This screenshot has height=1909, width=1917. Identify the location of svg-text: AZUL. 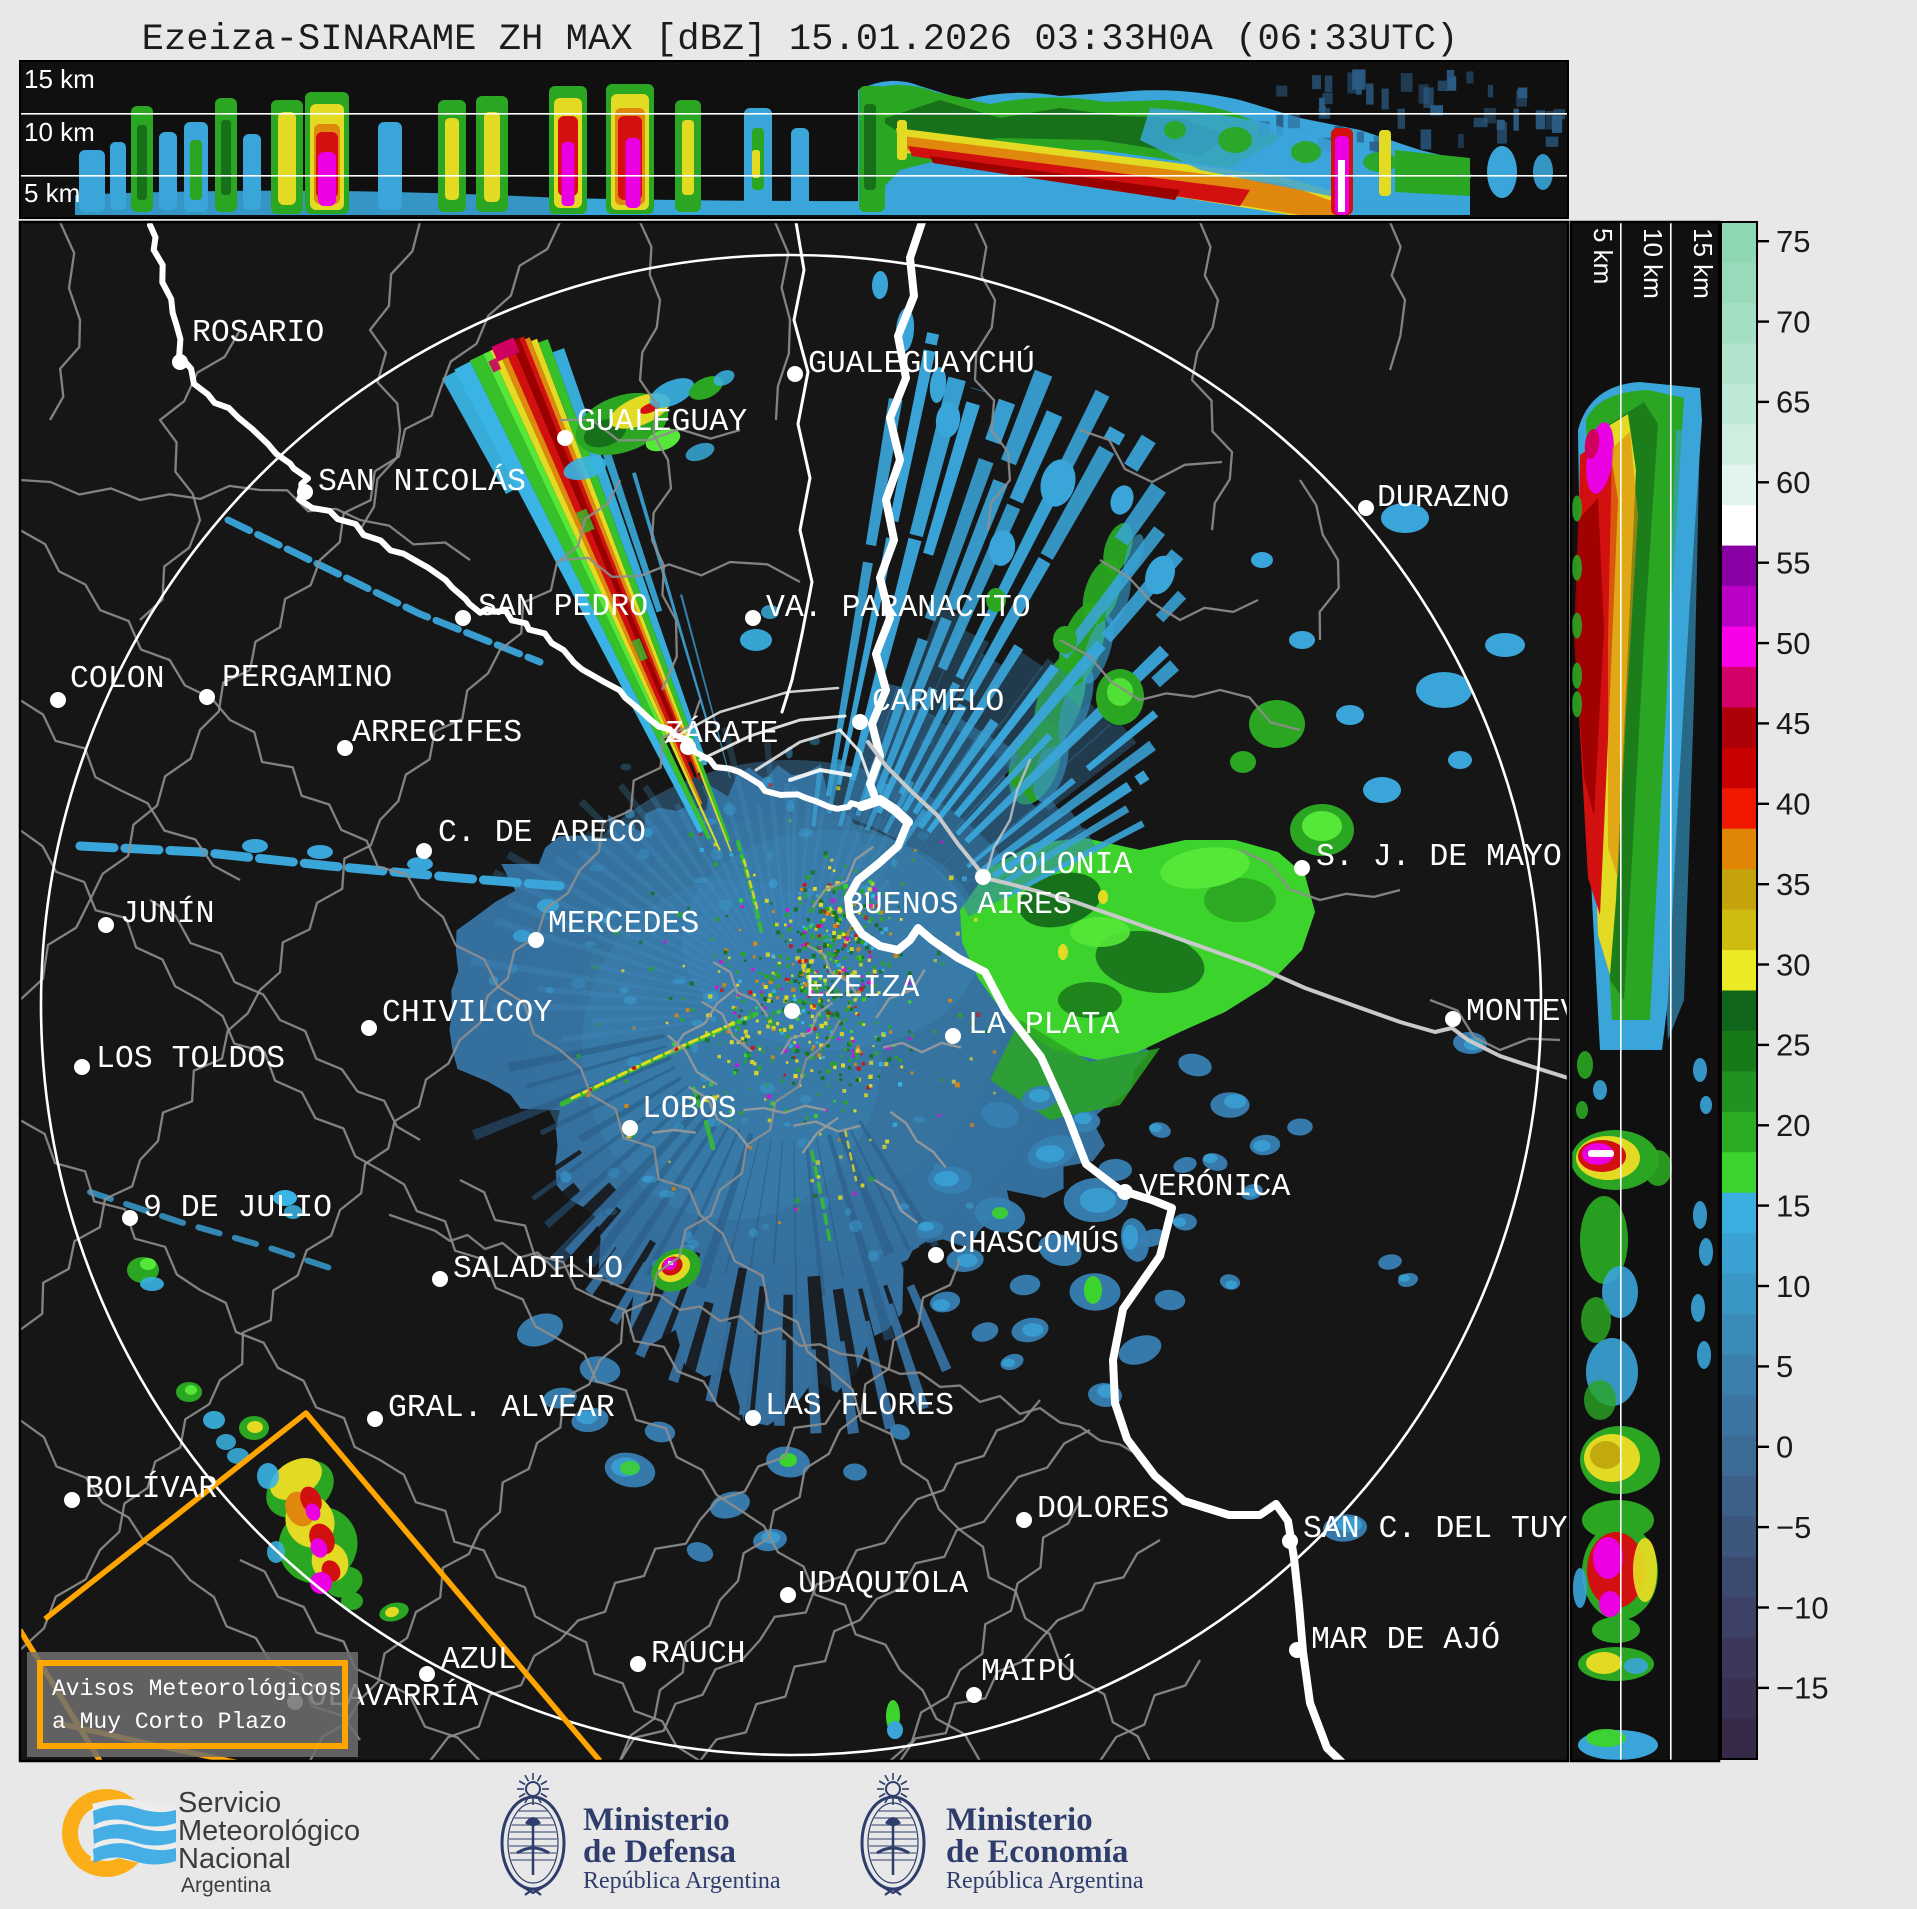
(479, 1660).